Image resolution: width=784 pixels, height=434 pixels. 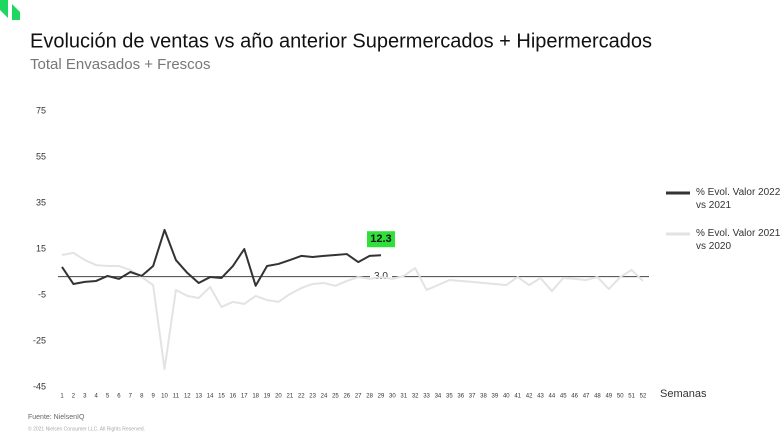 I want to click on value-label: 12.3, so click(x=380, y=239).